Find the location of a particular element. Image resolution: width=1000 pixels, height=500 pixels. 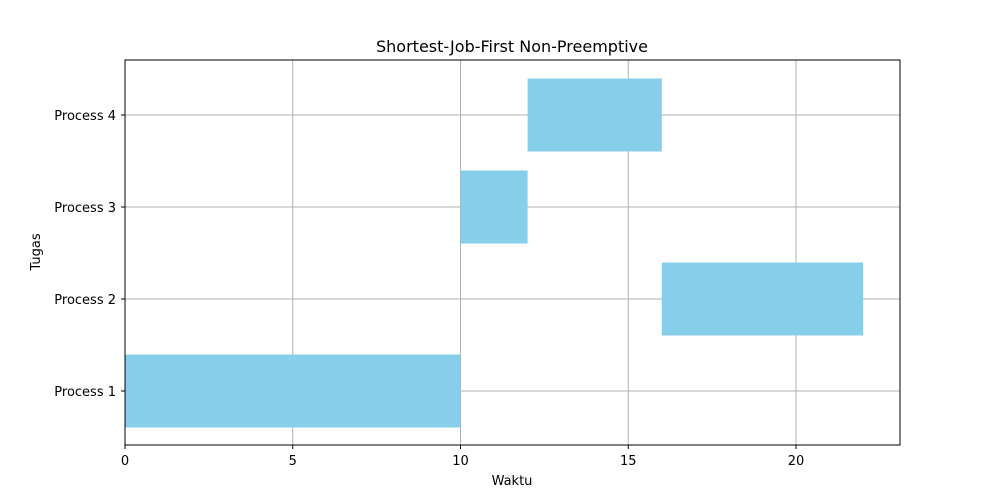

chart-title: Shortest-Job-First Non-Preemptive is located at coordinates (512, 46).